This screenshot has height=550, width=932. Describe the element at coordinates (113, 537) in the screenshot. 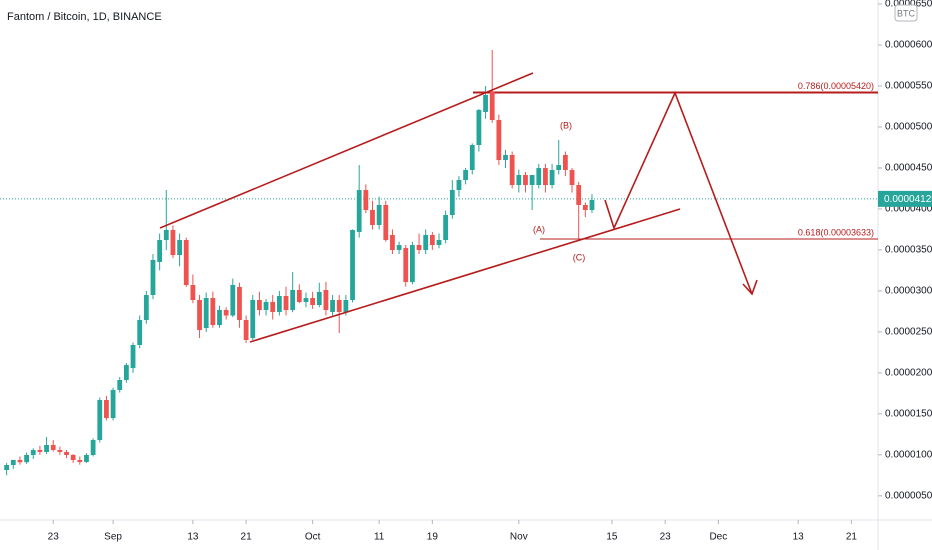

I see `x-tick-label: Sep` at that location.